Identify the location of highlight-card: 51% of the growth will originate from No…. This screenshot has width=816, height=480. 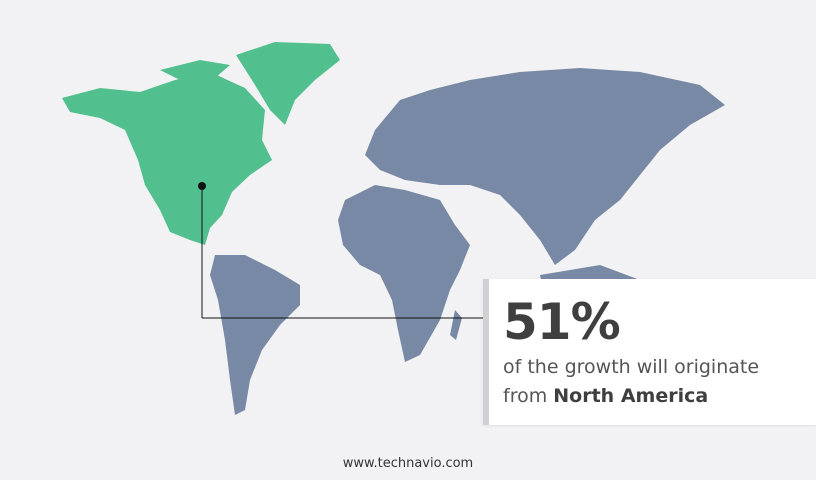
(649, 352).